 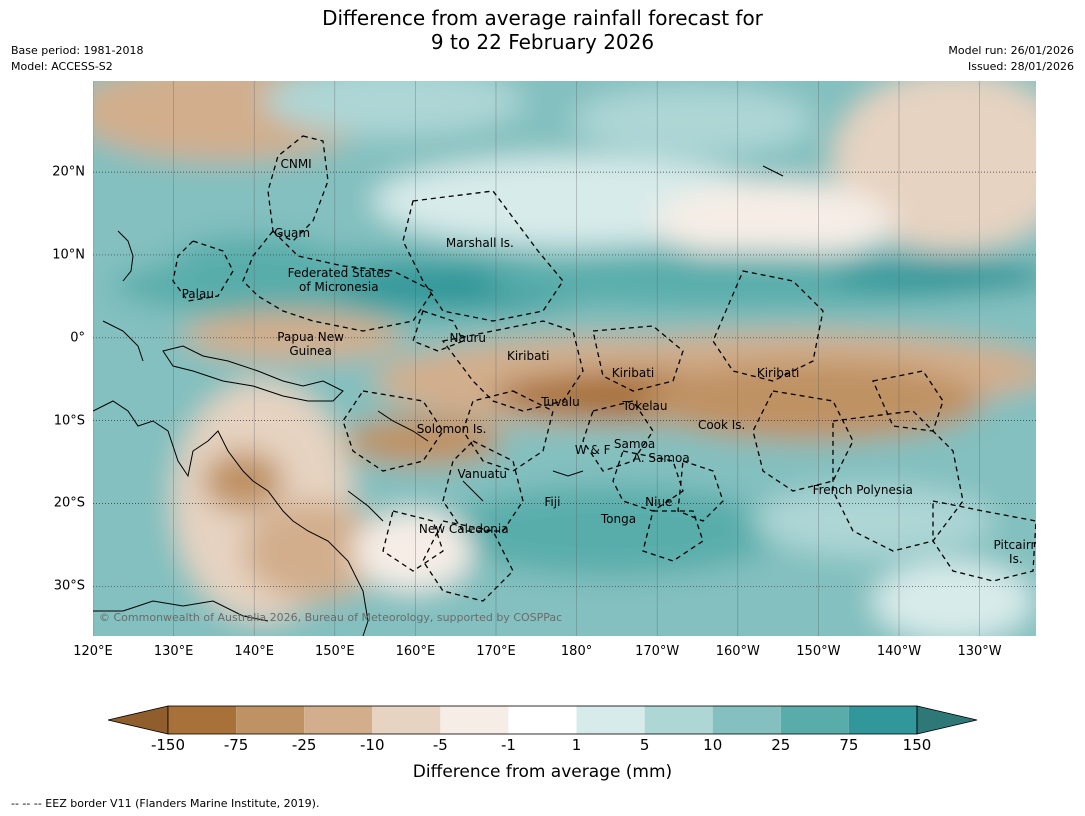 I want to click on colorbar-tick-label: -75, so click(x=236, y=745).